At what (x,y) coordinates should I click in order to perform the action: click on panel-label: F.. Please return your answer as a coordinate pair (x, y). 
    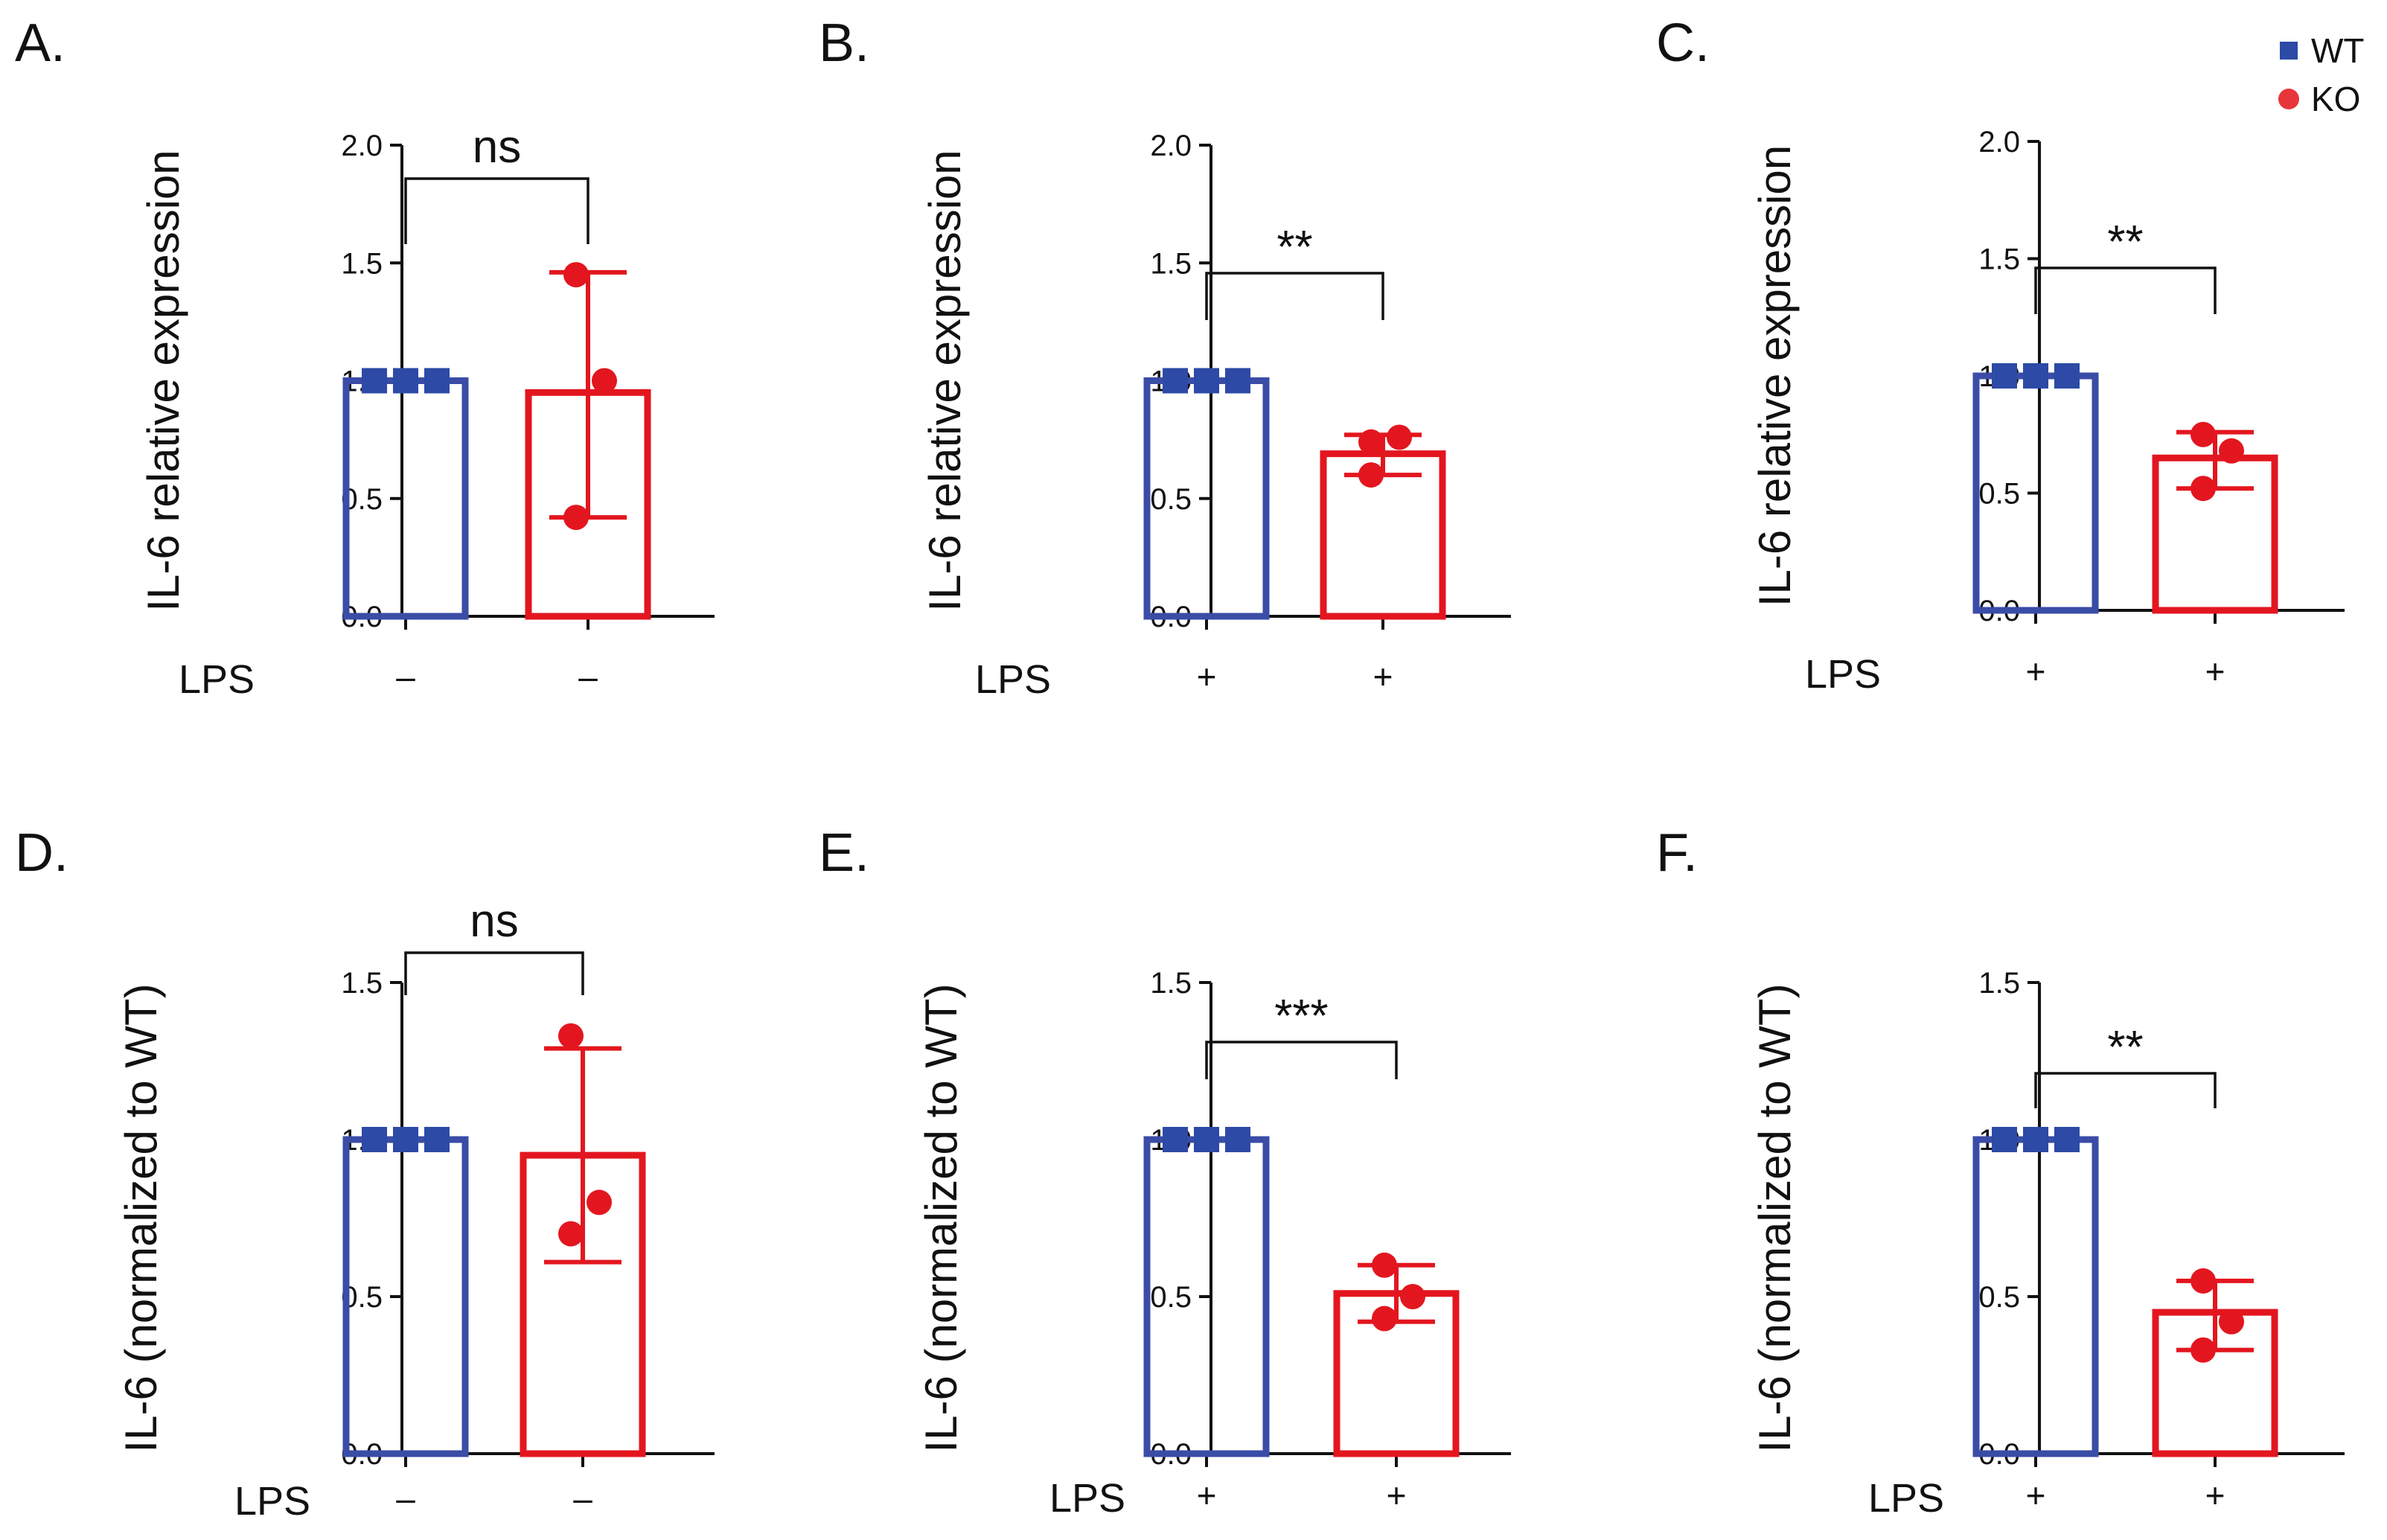
    Looking at the image, I should click on (1677, 853).